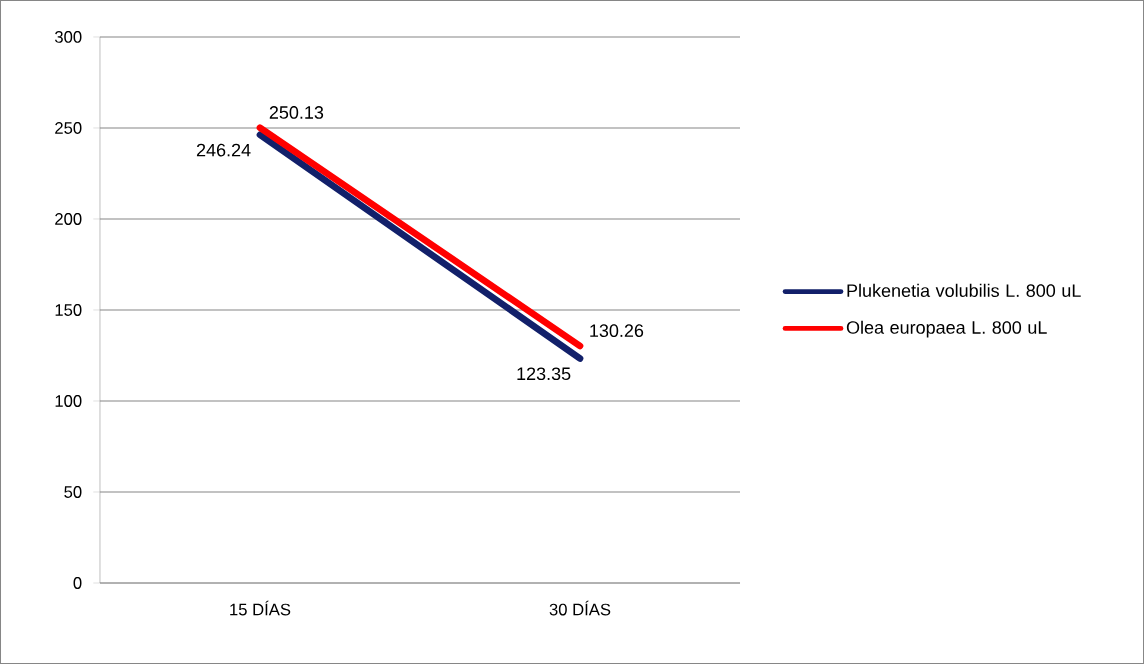 This screenshot has width=1144, height=664. Describe the element at coordinates (68, 310) in the screenshot. I see `y-tick-label: 150` at that location.